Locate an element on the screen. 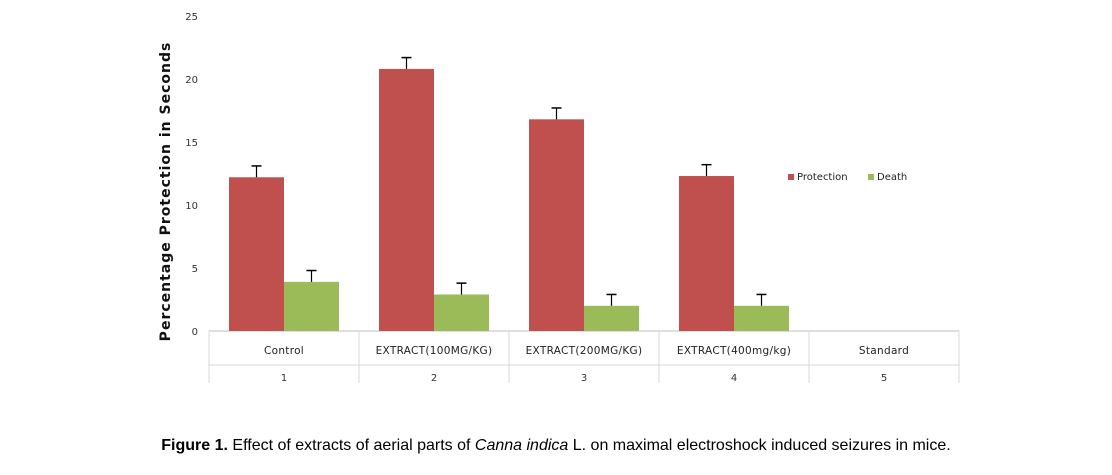  y-tick-label: 20 is located at coordinates (191, 80).